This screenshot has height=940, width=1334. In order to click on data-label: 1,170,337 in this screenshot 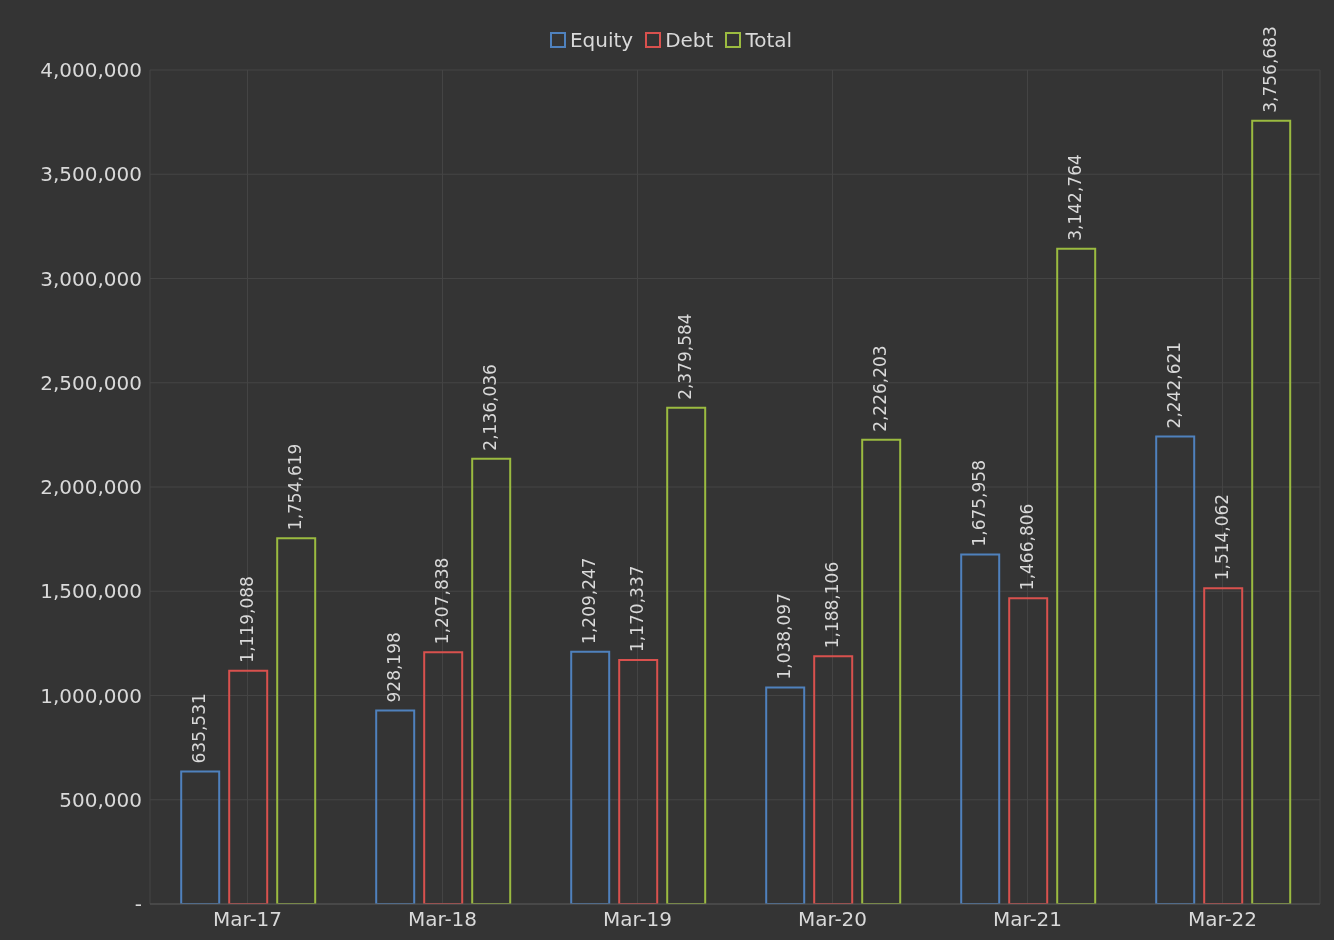, I will do `click(637, 608)`.